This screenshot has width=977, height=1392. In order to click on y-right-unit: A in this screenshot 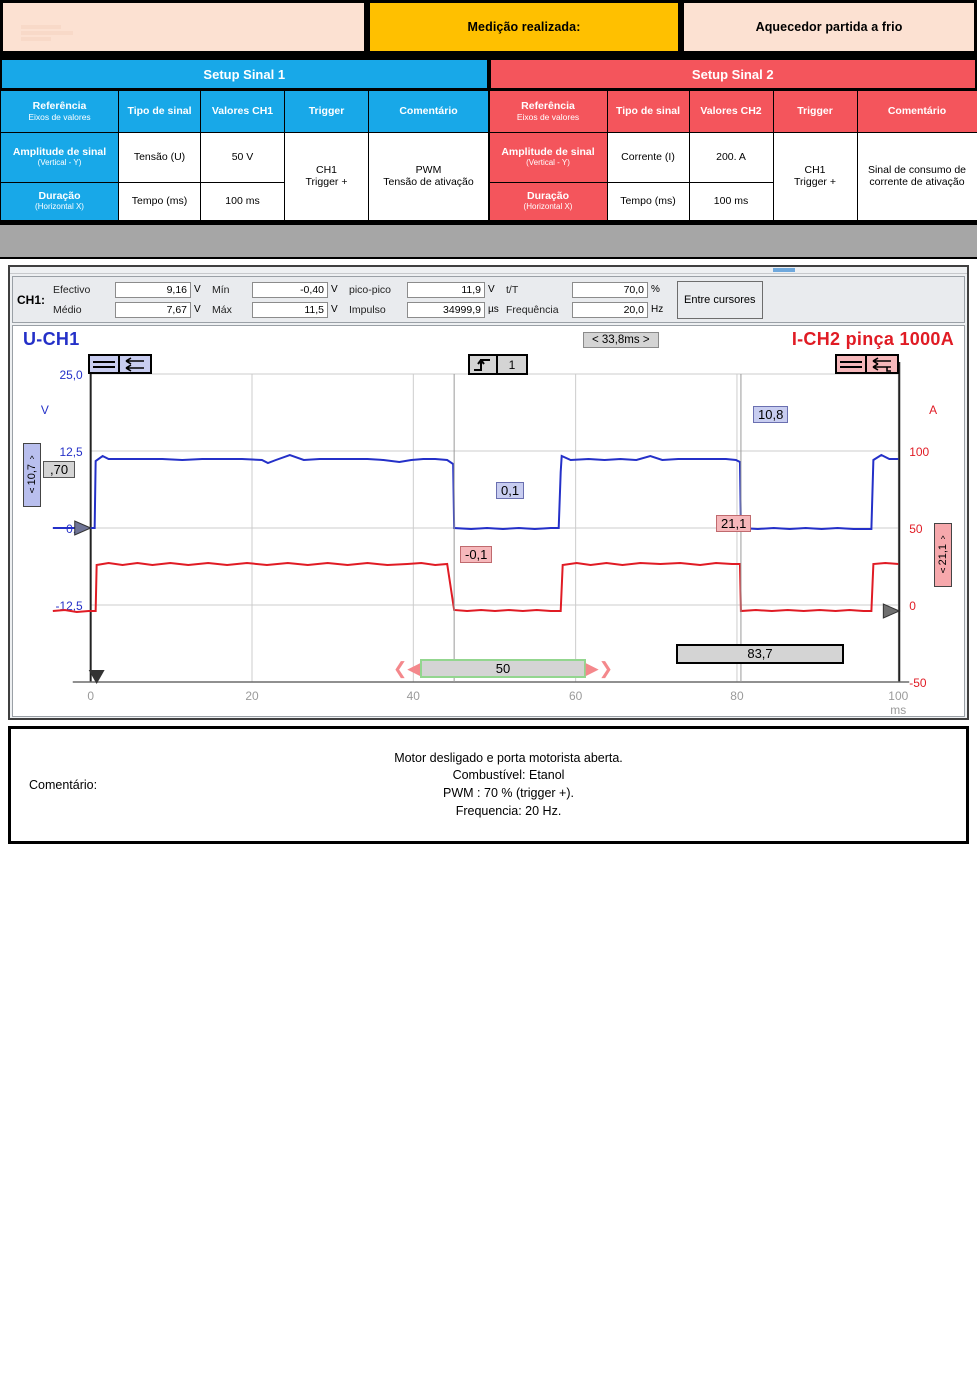, I will do `click(933, 410)`.